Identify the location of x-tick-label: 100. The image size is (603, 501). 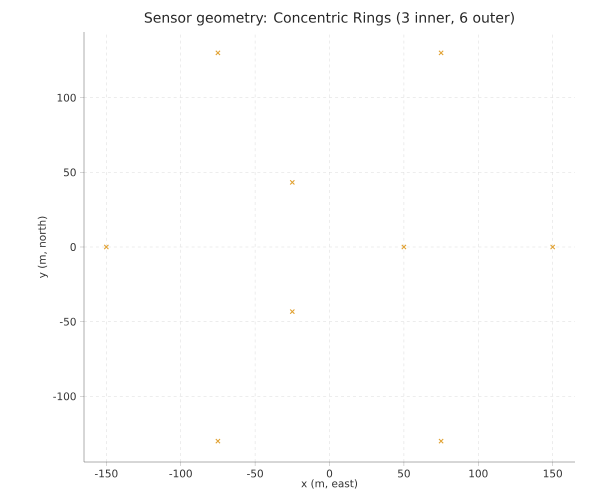
(478, 474).